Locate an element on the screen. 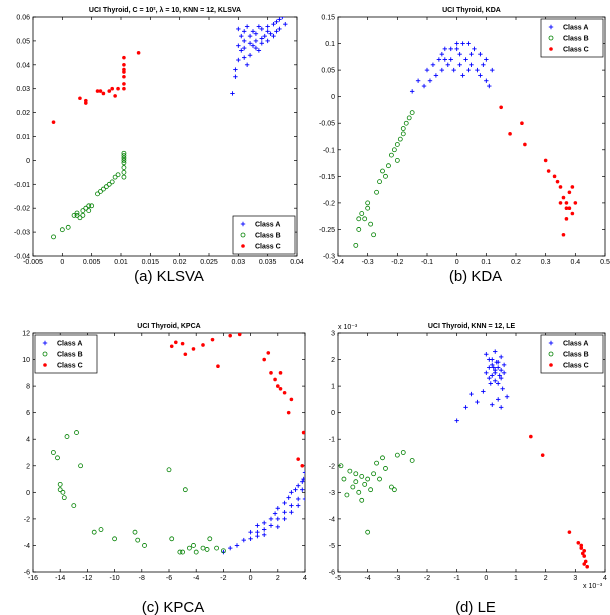  y-tick-label: 0.04 is located at coordinates (23, 65).